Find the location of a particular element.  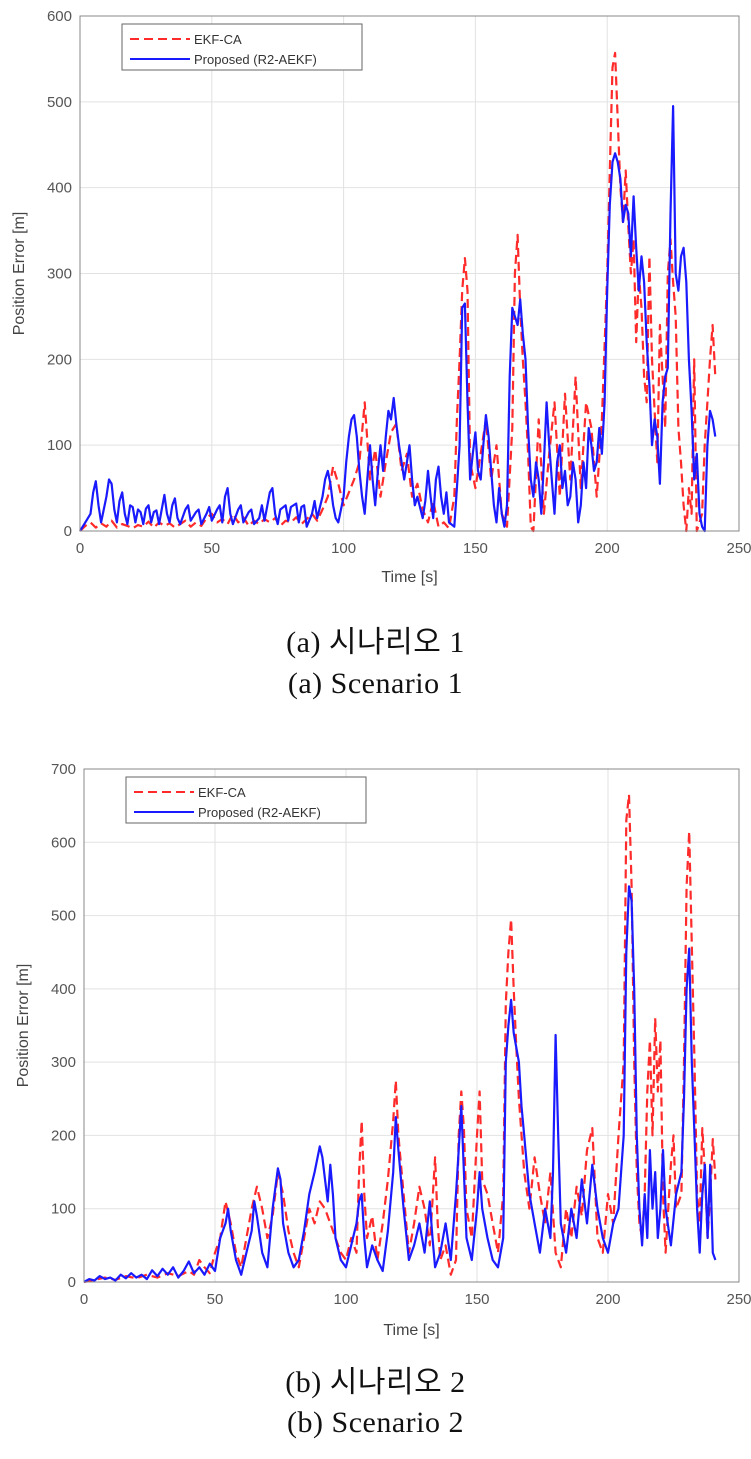

caption-english-scenario-1: (a) Scenario 1 is located at coordinates (375, 683).